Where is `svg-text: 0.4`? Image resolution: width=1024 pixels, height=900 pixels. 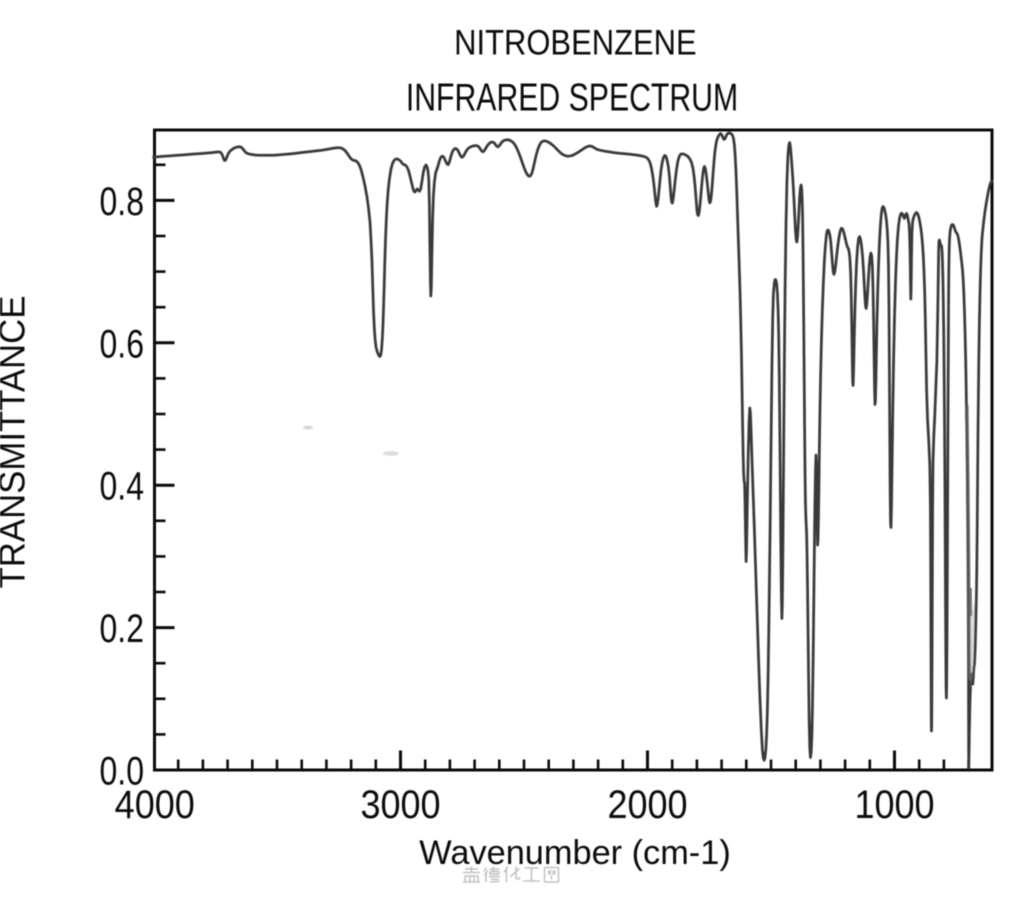 svg-text: 0.4 is located at coordinates (122, 485).